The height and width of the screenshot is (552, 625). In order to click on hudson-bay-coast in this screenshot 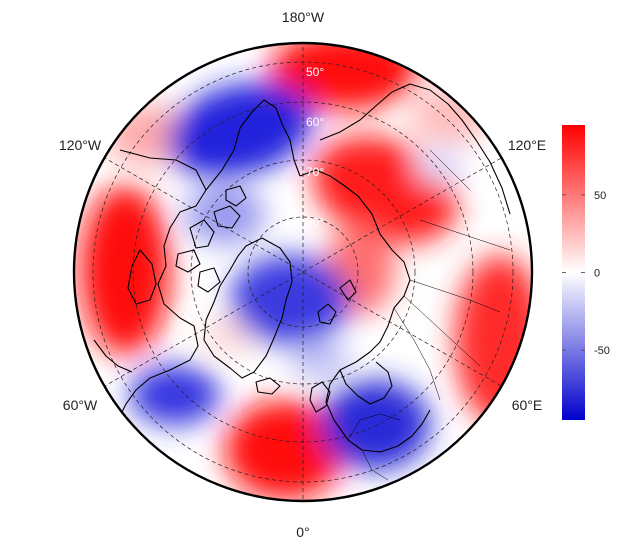, I will do `click(142, 277)`.